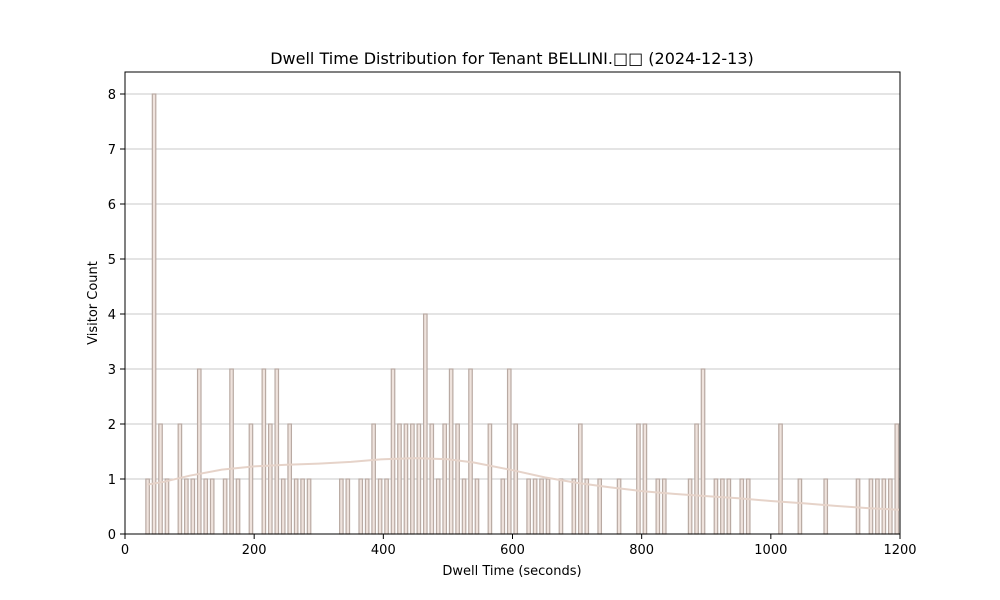  What do you see at coordinates (383, 550) in the screenshot?
I see `x-tick-label: 400` at bounding box center [383, 550].